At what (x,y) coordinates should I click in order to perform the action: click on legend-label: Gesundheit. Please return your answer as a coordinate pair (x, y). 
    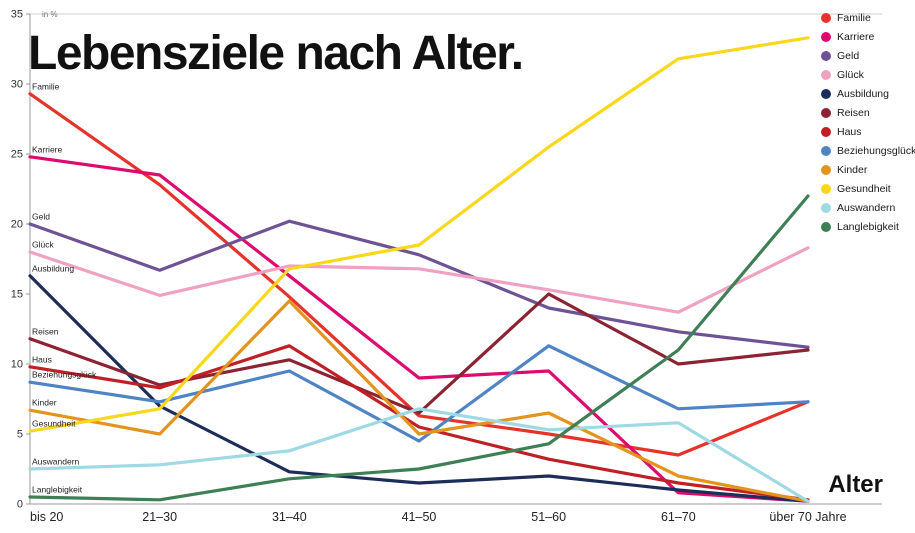
    Looking at the image, I should click on (864, 189).